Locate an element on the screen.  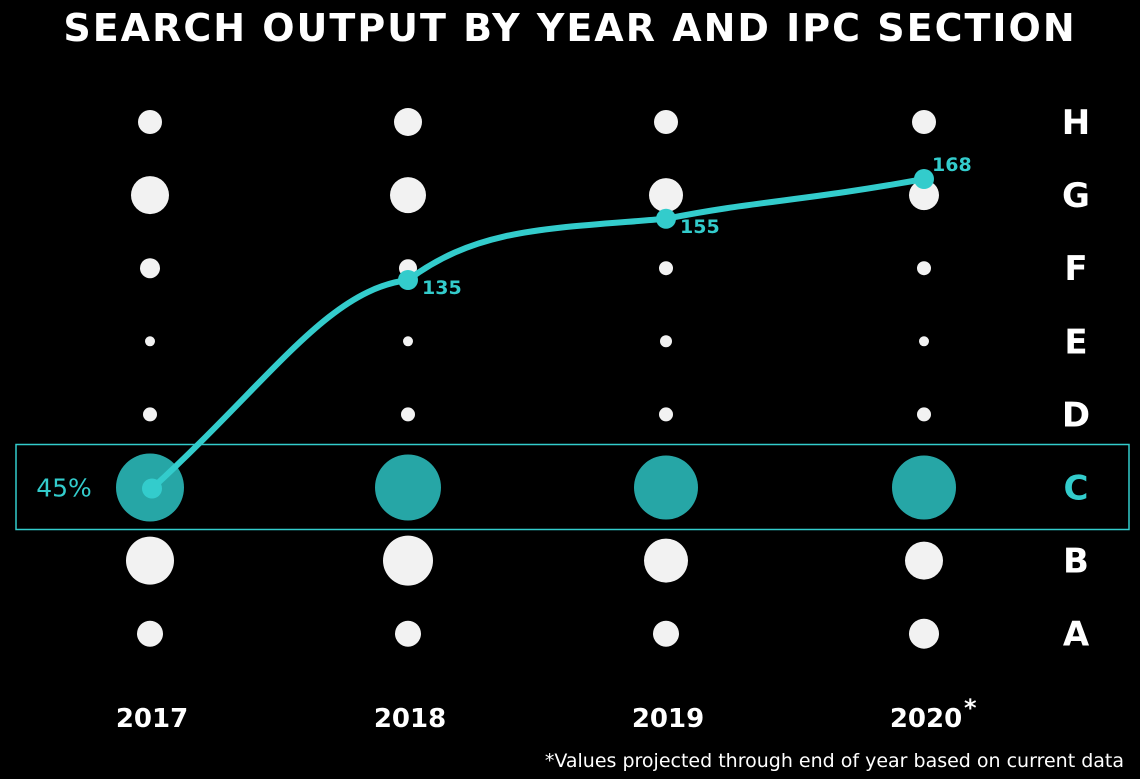
bubble-H-2019 is located at coordinates (666, 122).